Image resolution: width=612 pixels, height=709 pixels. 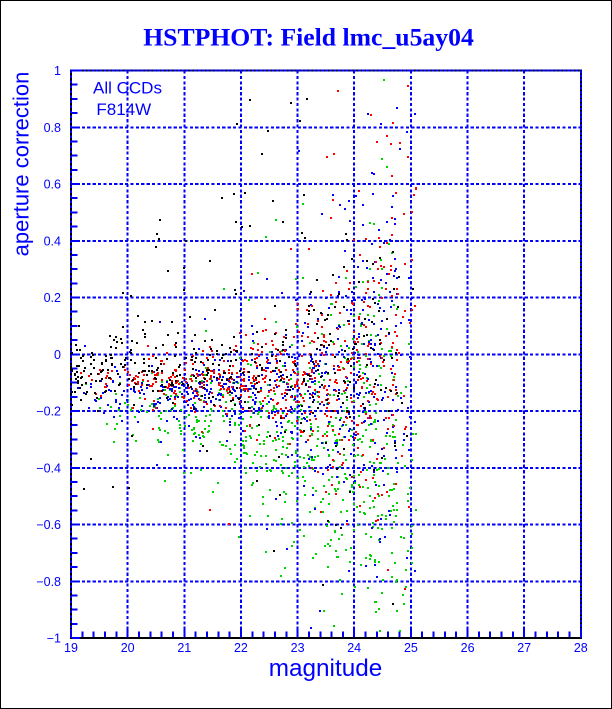 I want to click on svg-text: 1, so click(x=57, y=71).